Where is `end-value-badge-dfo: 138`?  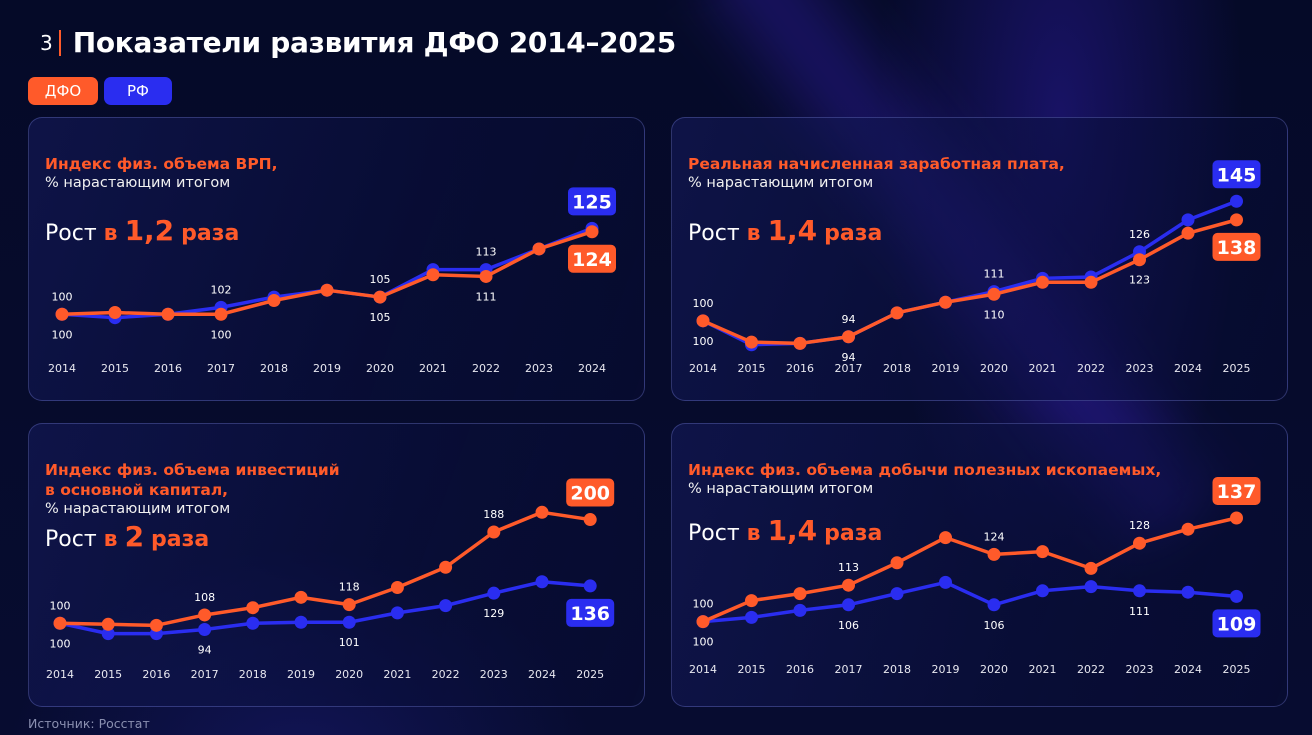
end-value-badge-dfo: 138 is located at coordinates (1236, 246).